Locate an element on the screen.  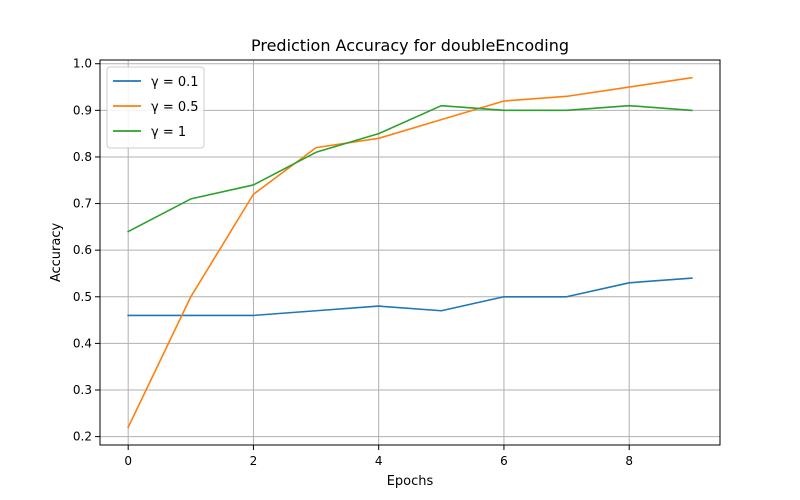
legend: γ = 0.1 γ = 0.5 γ = 1 is located at coordinates (155, 107).